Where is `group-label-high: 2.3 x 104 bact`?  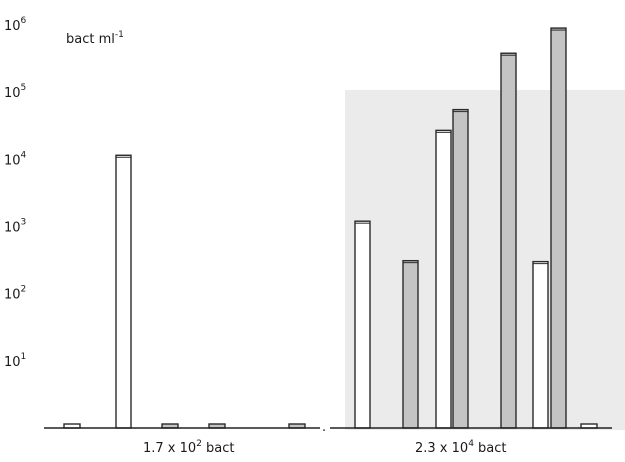 group-label-high: 2.3 x 104 bact is located at coordinates (461, 447).